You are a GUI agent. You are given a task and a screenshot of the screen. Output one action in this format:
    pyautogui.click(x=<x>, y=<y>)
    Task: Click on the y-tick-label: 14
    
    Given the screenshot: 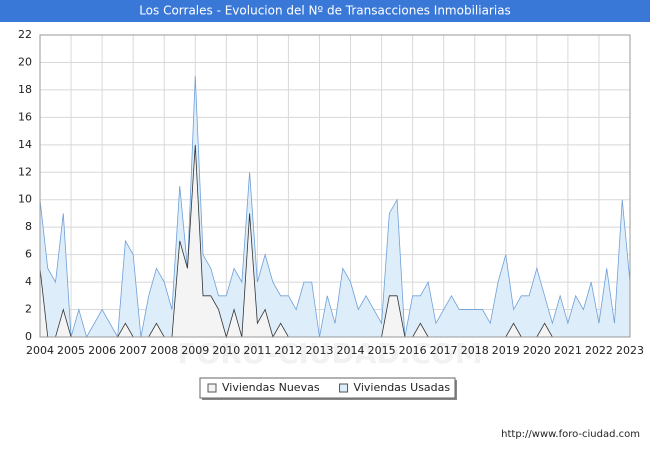 What is the action you would take?
    pyautogui.click(x=25, y=144)
    